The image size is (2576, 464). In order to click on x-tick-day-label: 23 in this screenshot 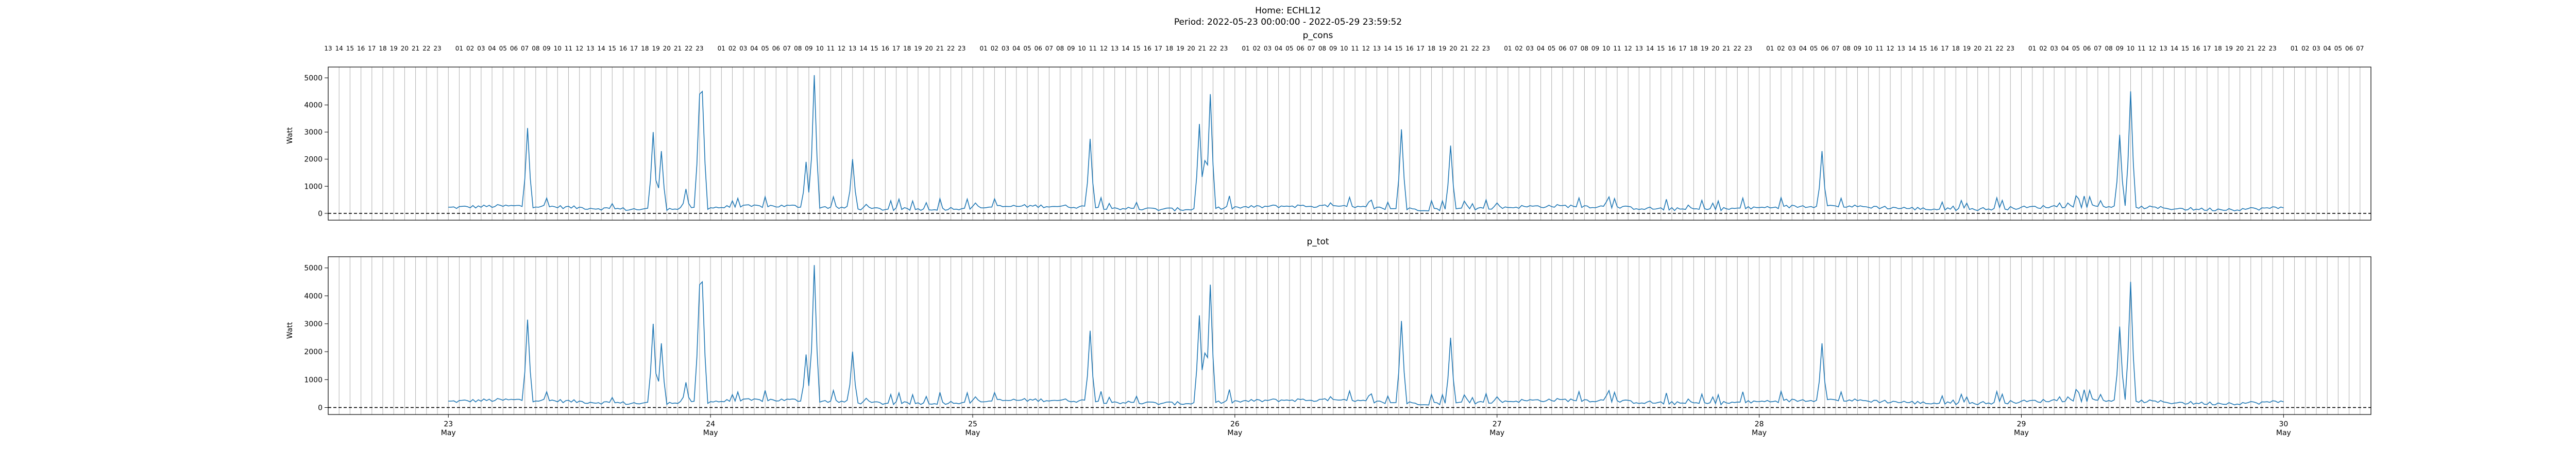, I will do `click(448, 424)`.